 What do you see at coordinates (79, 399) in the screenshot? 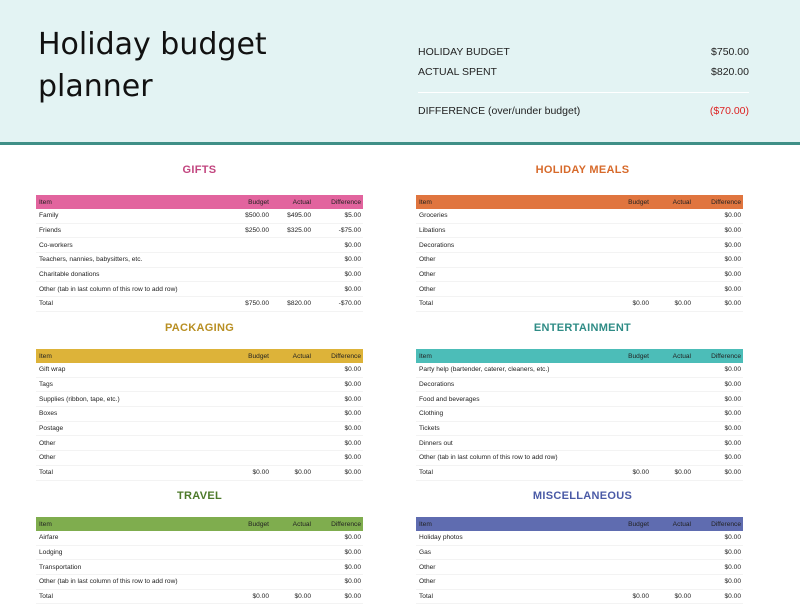
I see `cell-item: Supplies (ribbon, tape, etc.)` at bounding box center [79, 399].